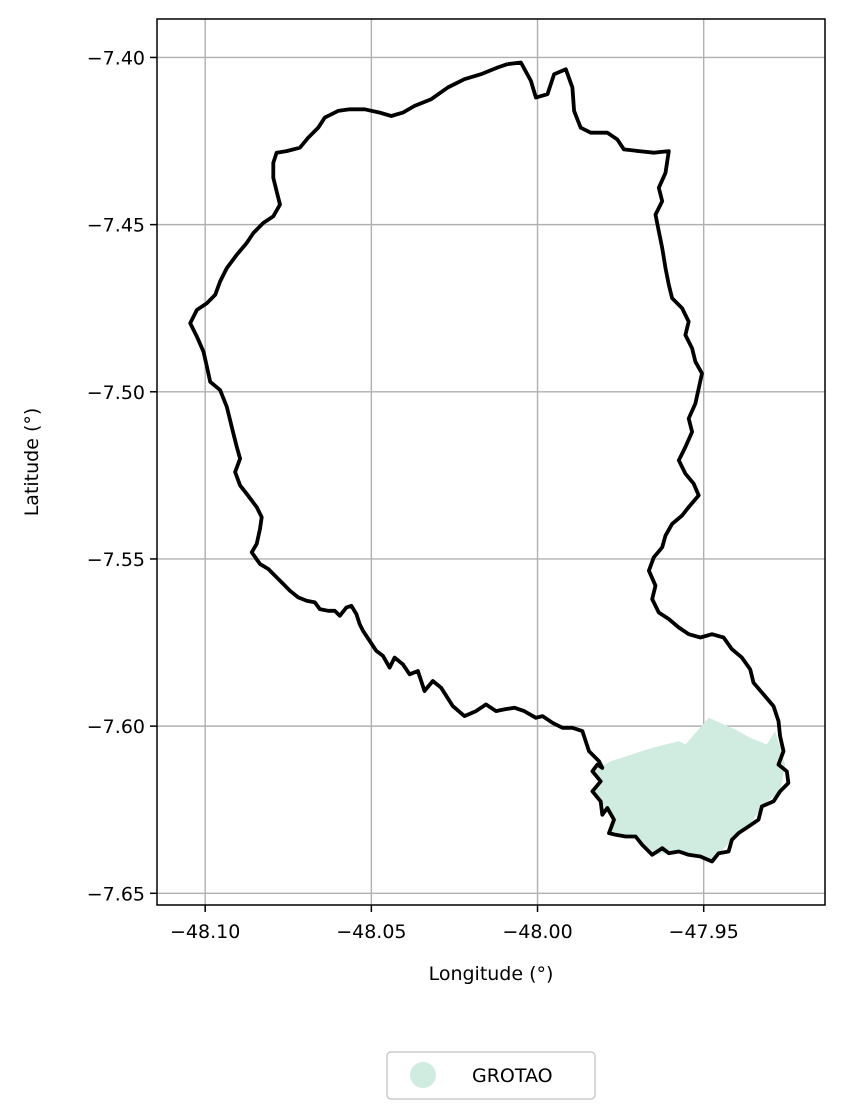  What do you see at coordinates (116, 894) in the screenshot?
I see `y-tick-label: −7.65` at bounding box center [116, 894].